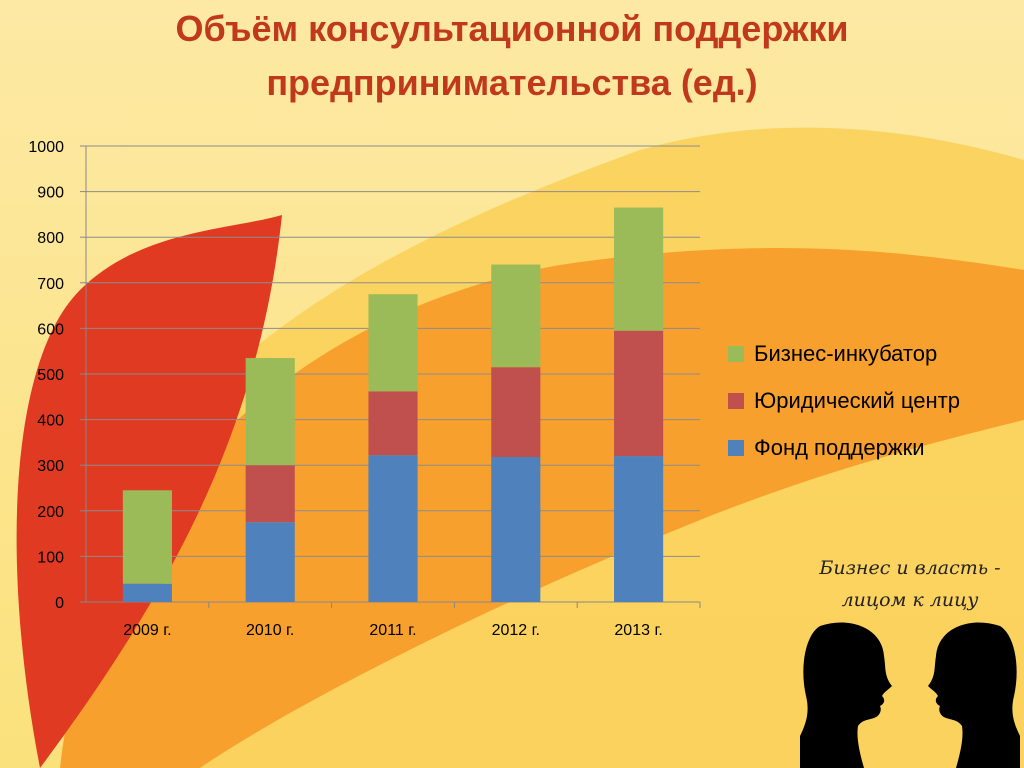  What do you see at coordinates (736, 400) in the screenshot?
I see `legend-swatch-yur` at bounding box center [736, 400].